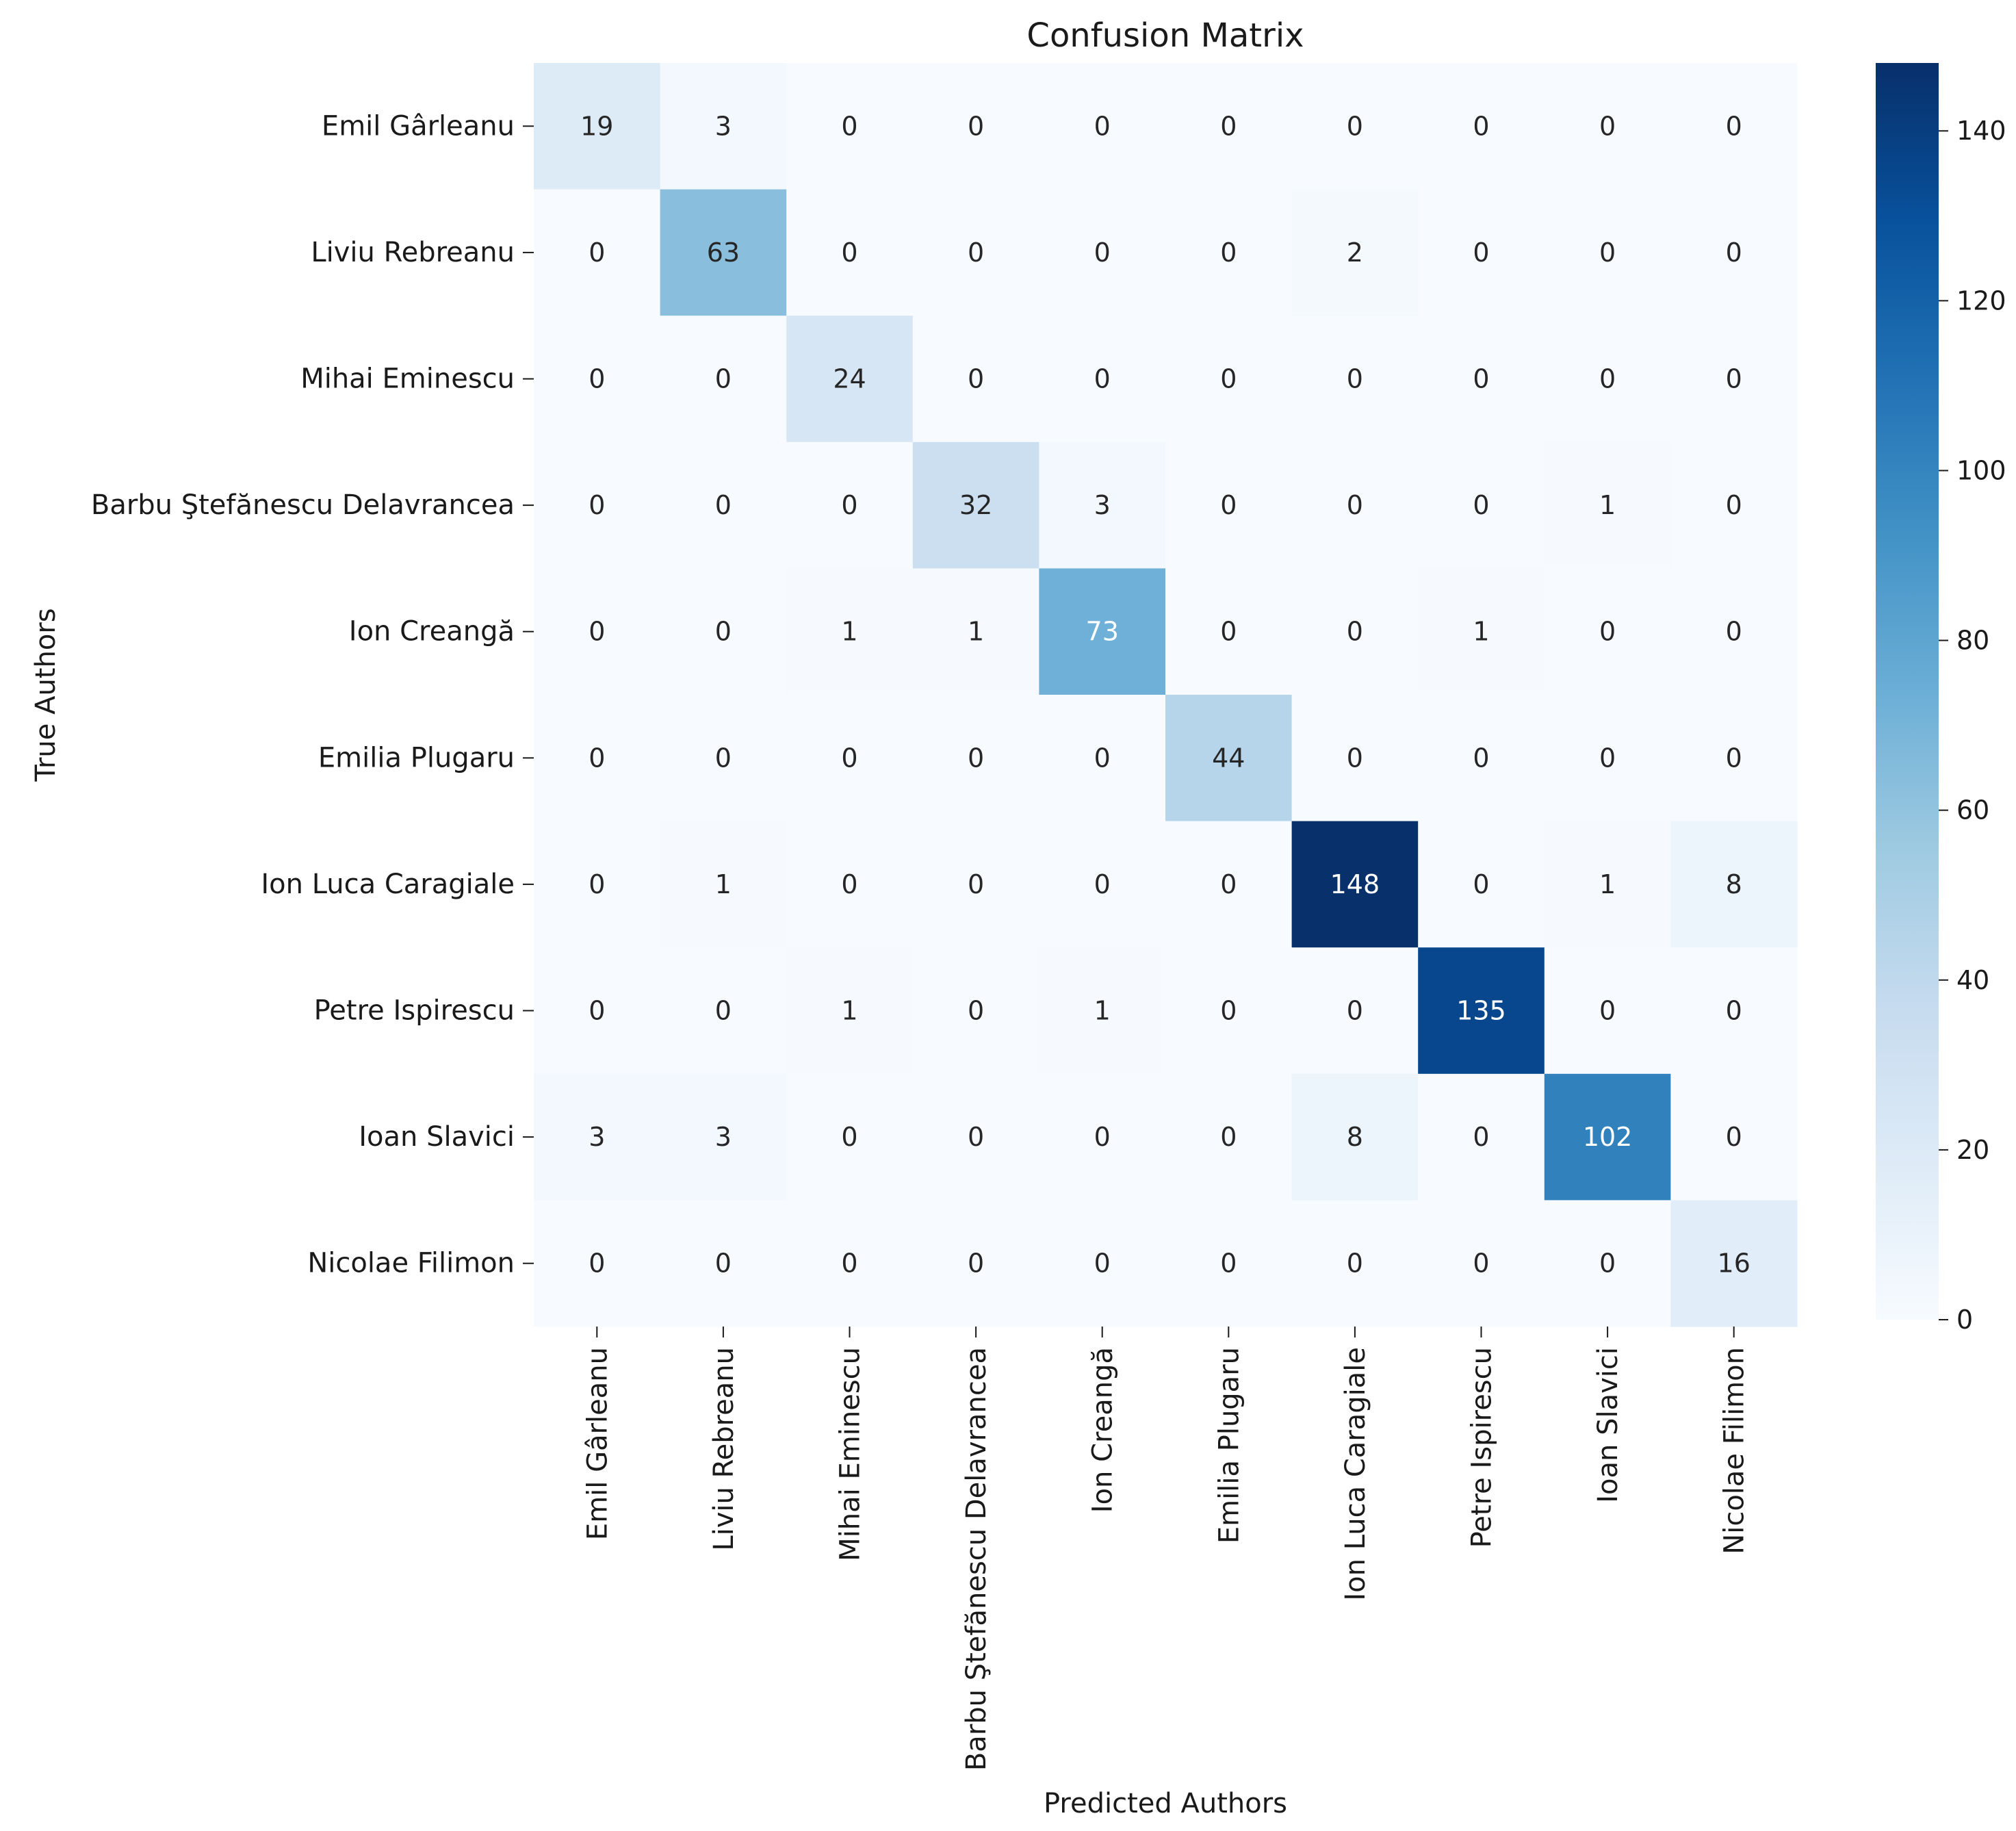  What do you see at coordinates (437, 1137) in the screenshot?
I see `y-tick-label-8: Ioan Slavici` at bounding box center [437, 1137].